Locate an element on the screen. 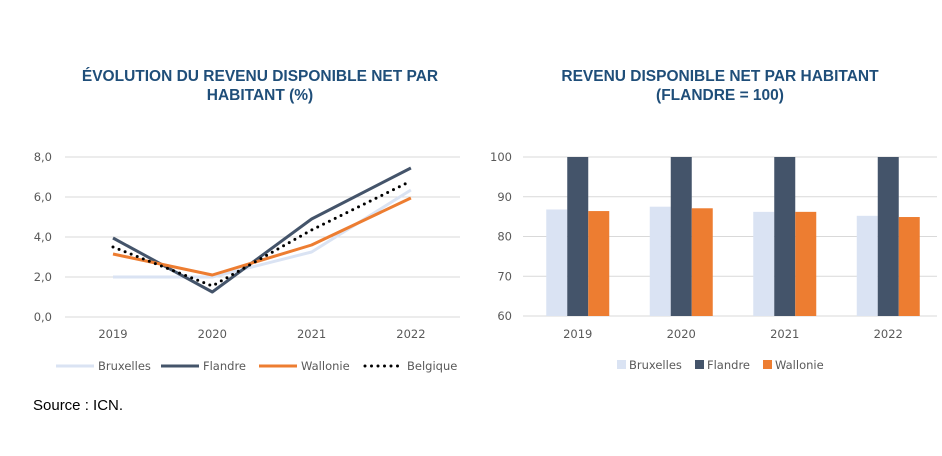  bar-bruxelles-2020 is located at coordinates (660, 261).